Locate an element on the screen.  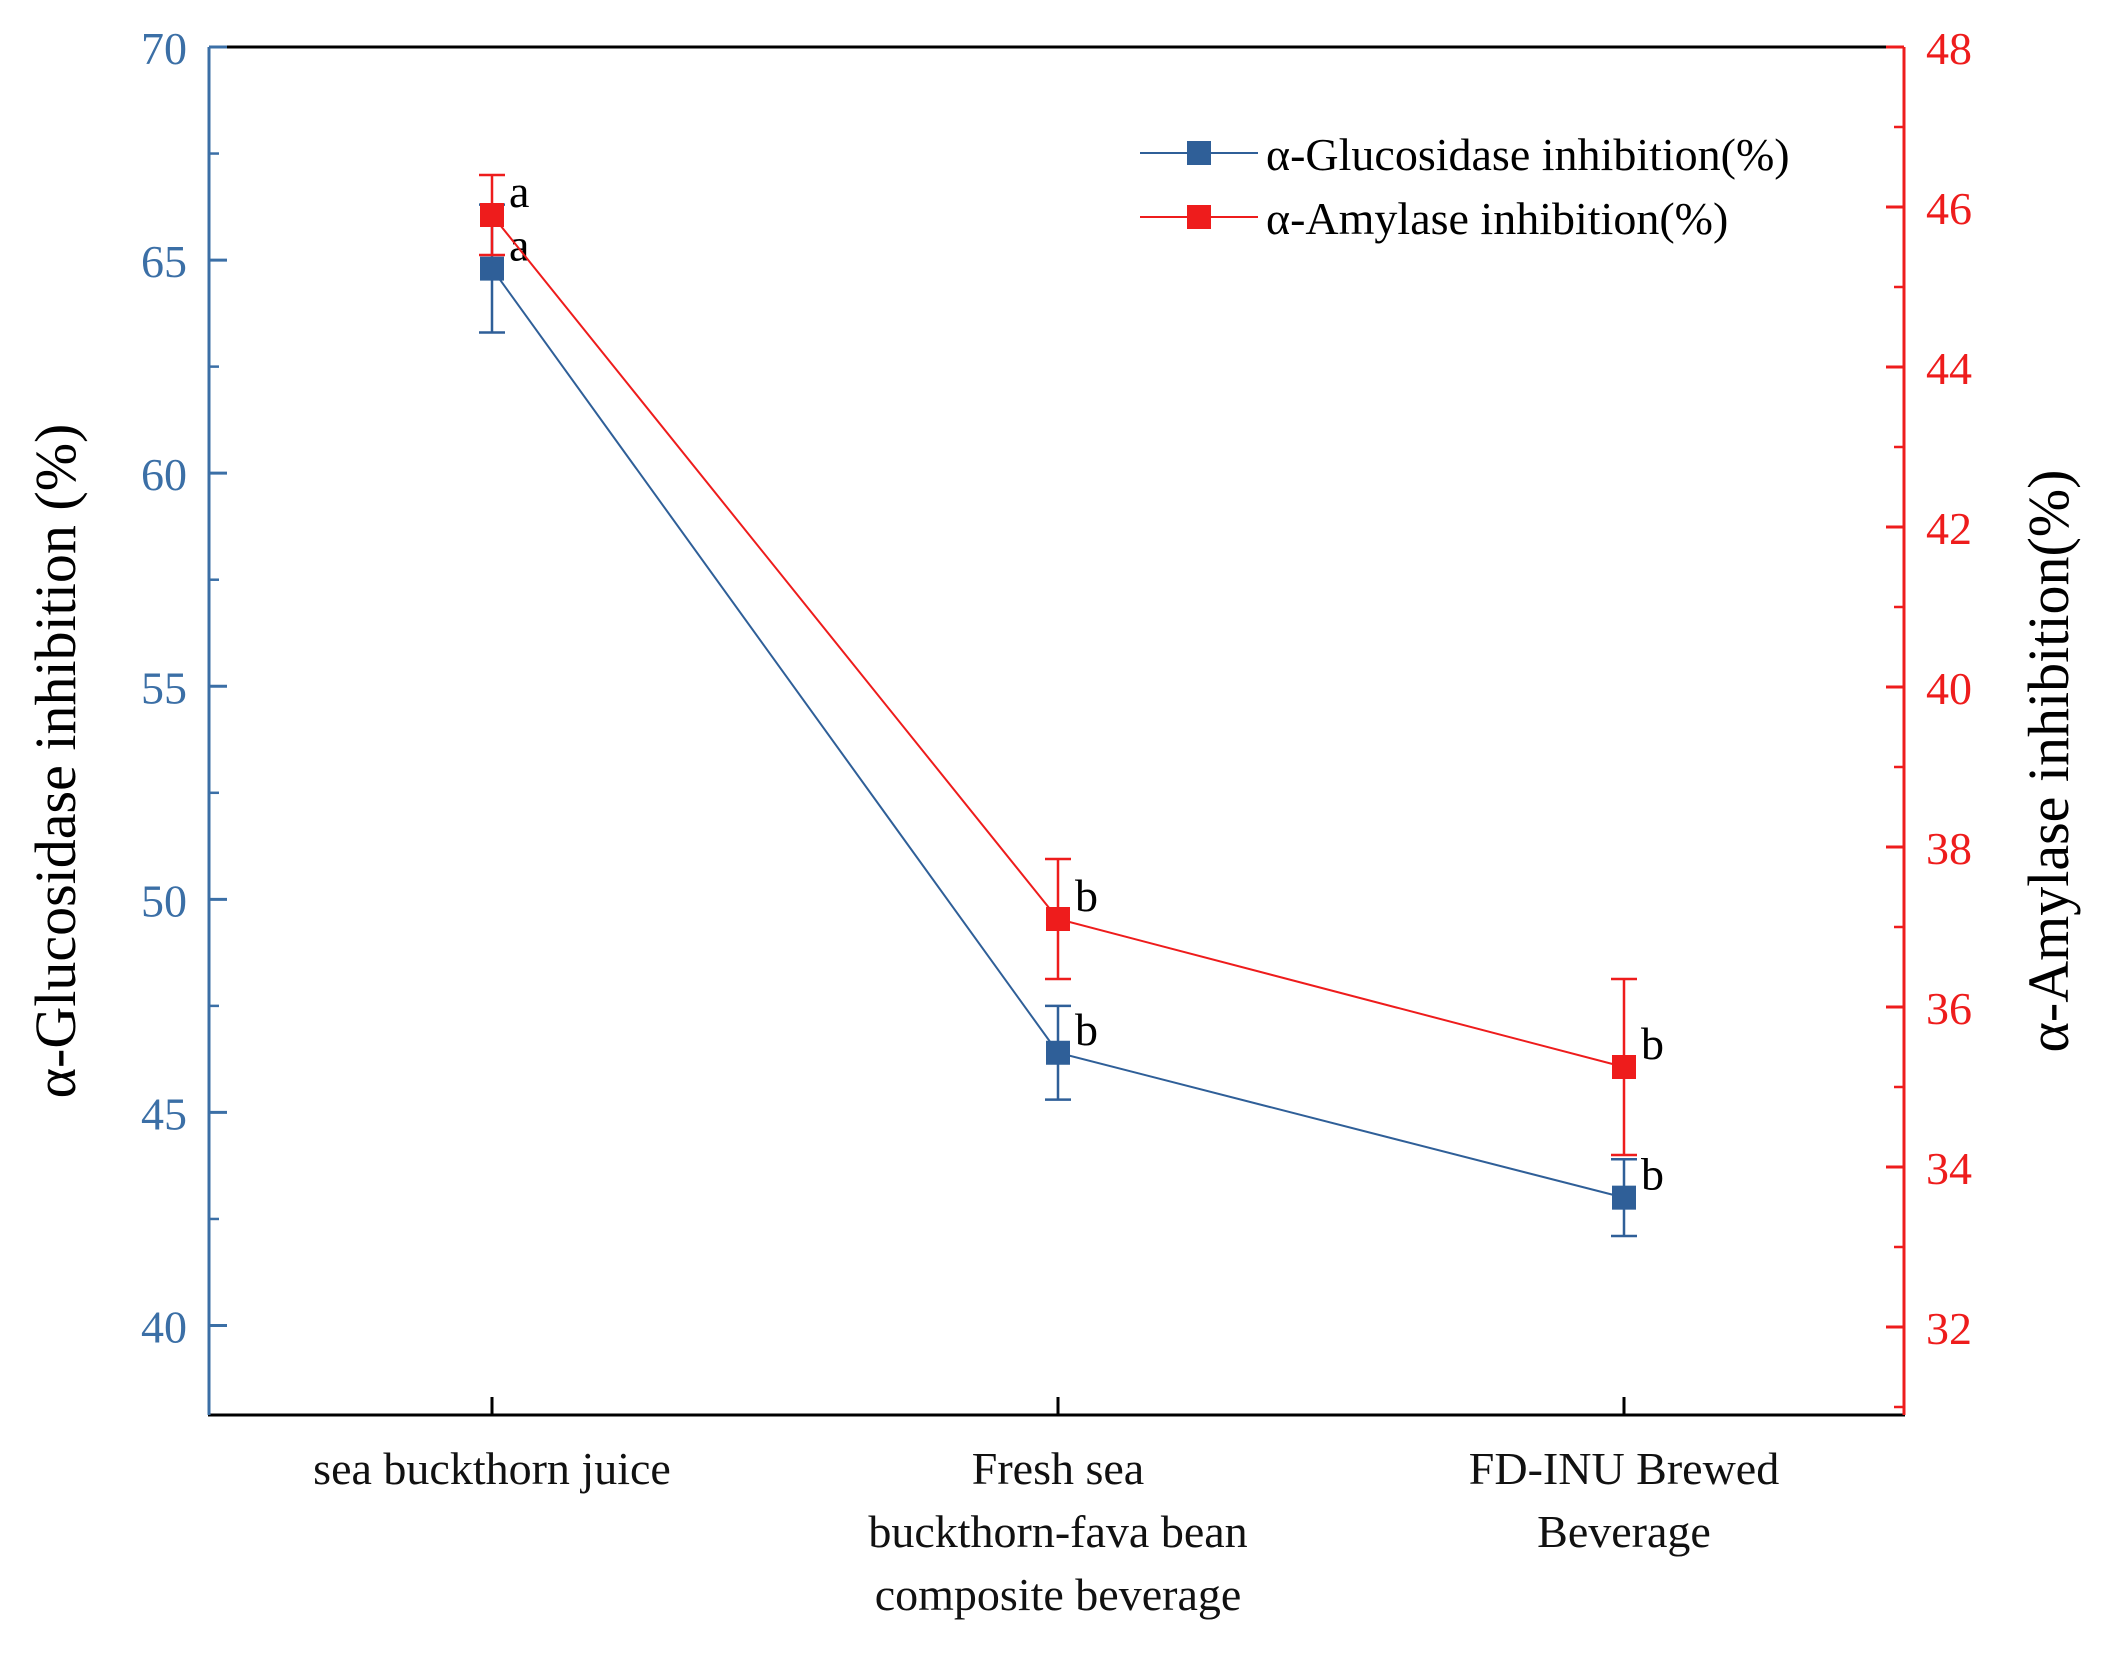
right-y-tick-label: 38 is located at coordinates (1949, 848).